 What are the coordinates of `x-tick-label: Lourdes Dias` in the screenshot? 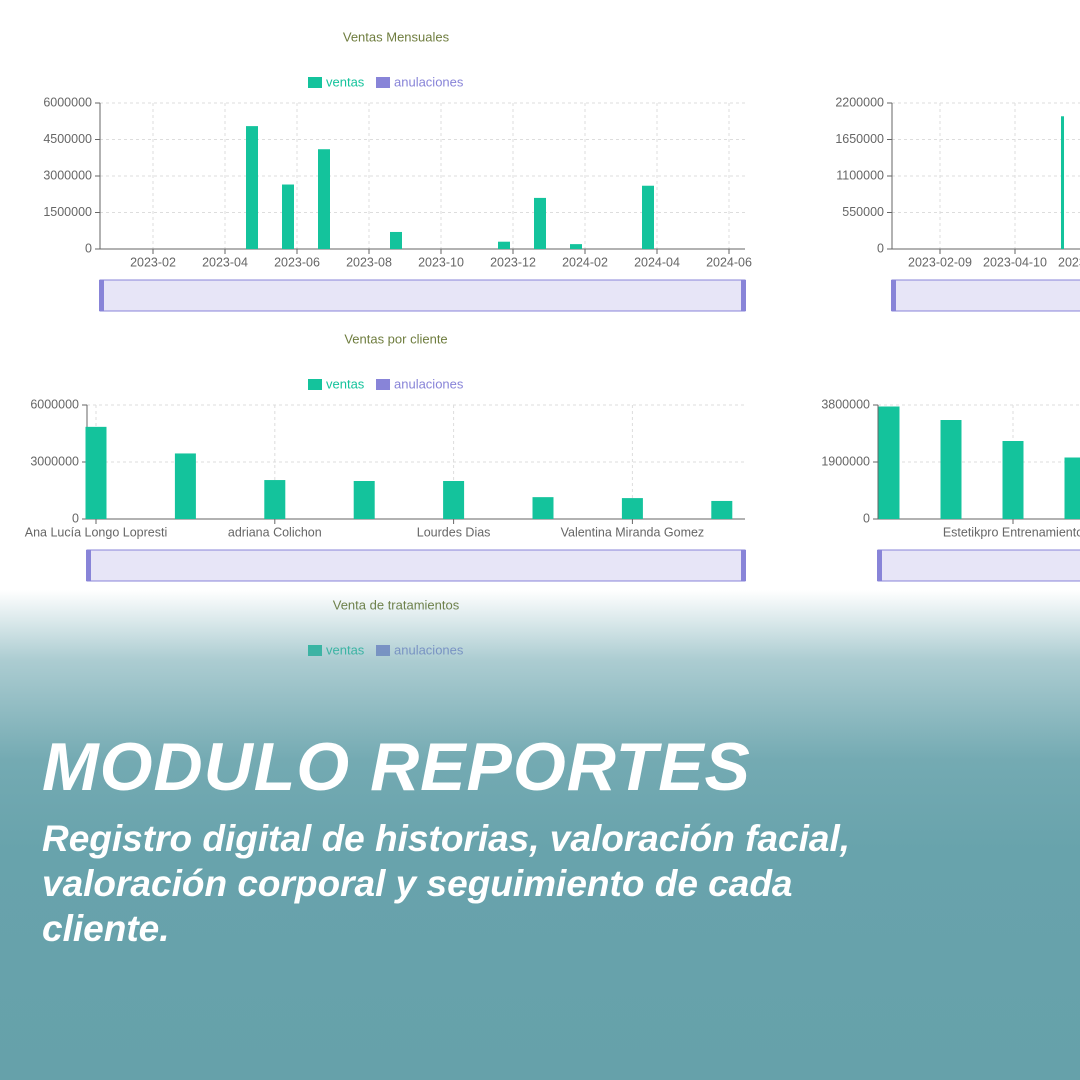 It's located at (454, 532).